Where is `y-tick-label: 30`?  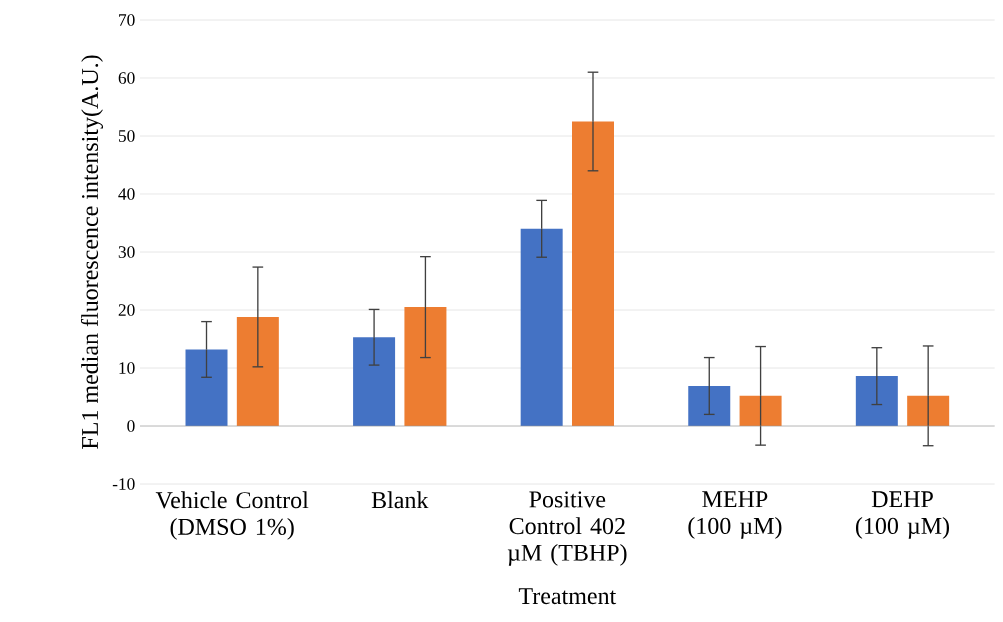 y-tick-label: 30 is located at coordinates (126, 252).